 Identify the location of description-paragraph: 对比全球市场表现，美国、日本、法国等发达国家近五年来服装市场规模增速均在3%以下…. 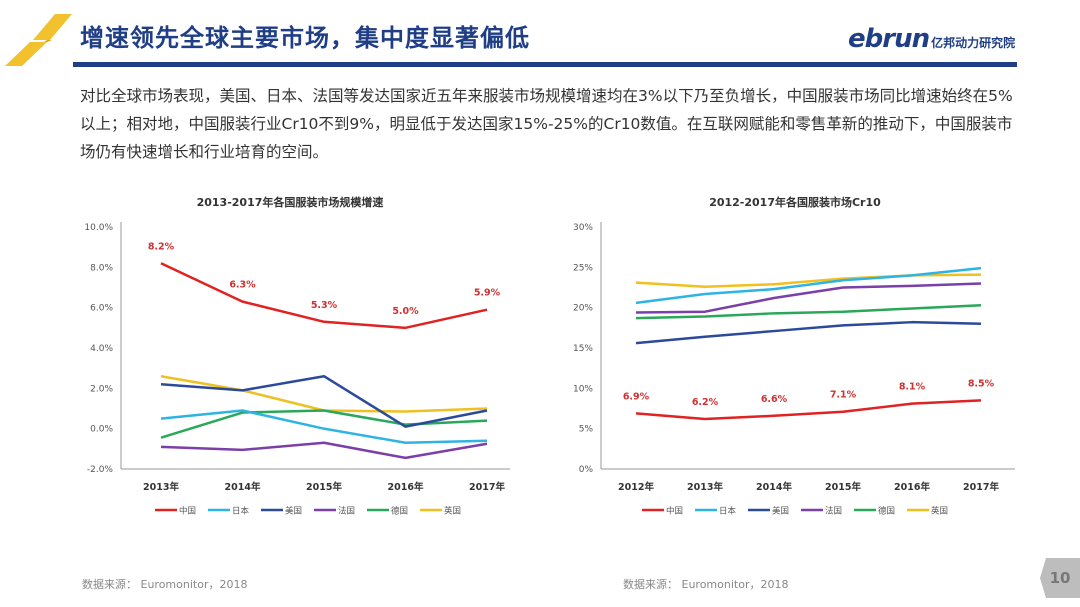
(546, 124).